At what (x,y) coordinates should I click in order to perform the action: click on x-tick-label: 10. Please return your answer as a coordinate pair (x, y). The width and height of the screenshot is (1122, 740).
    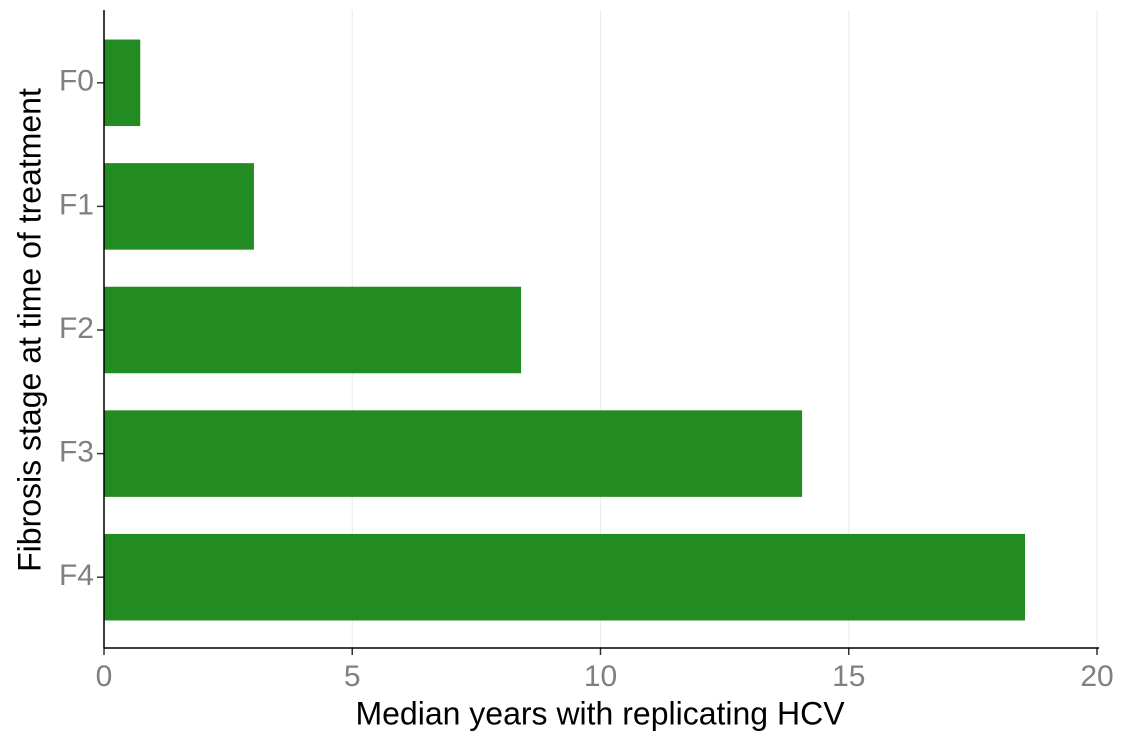
    Looking at the image, I should click on (600, 676).